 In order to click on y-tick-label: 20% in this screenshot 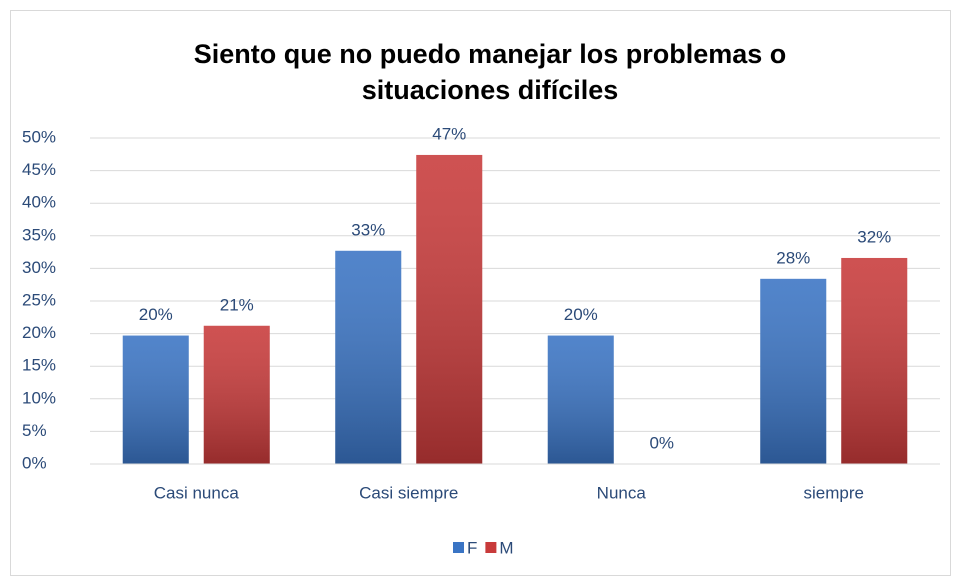, I will do `click(39, 332)`.